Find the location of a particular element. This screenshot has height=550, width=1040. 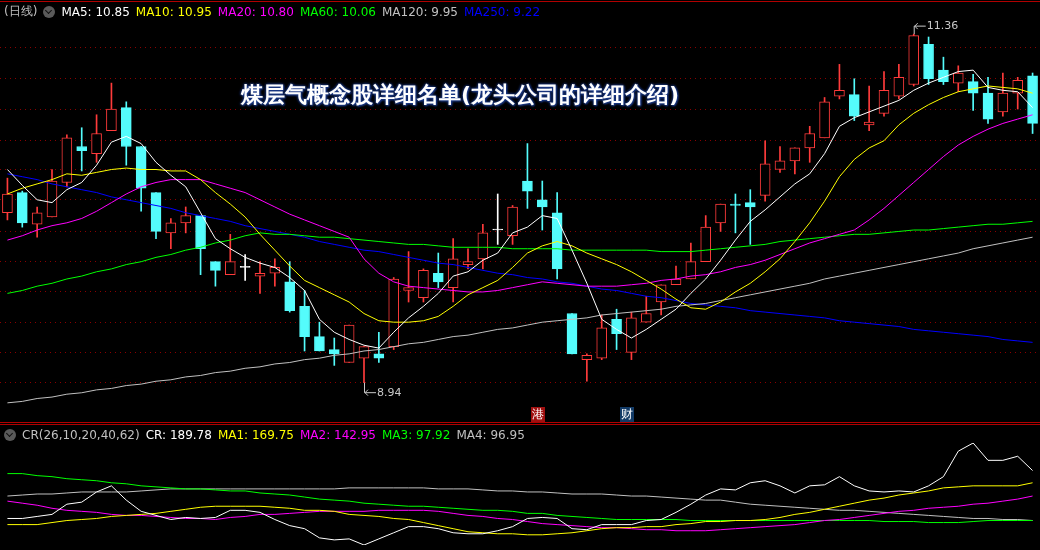

annotation: 财 is located at coordinates (627, 414).